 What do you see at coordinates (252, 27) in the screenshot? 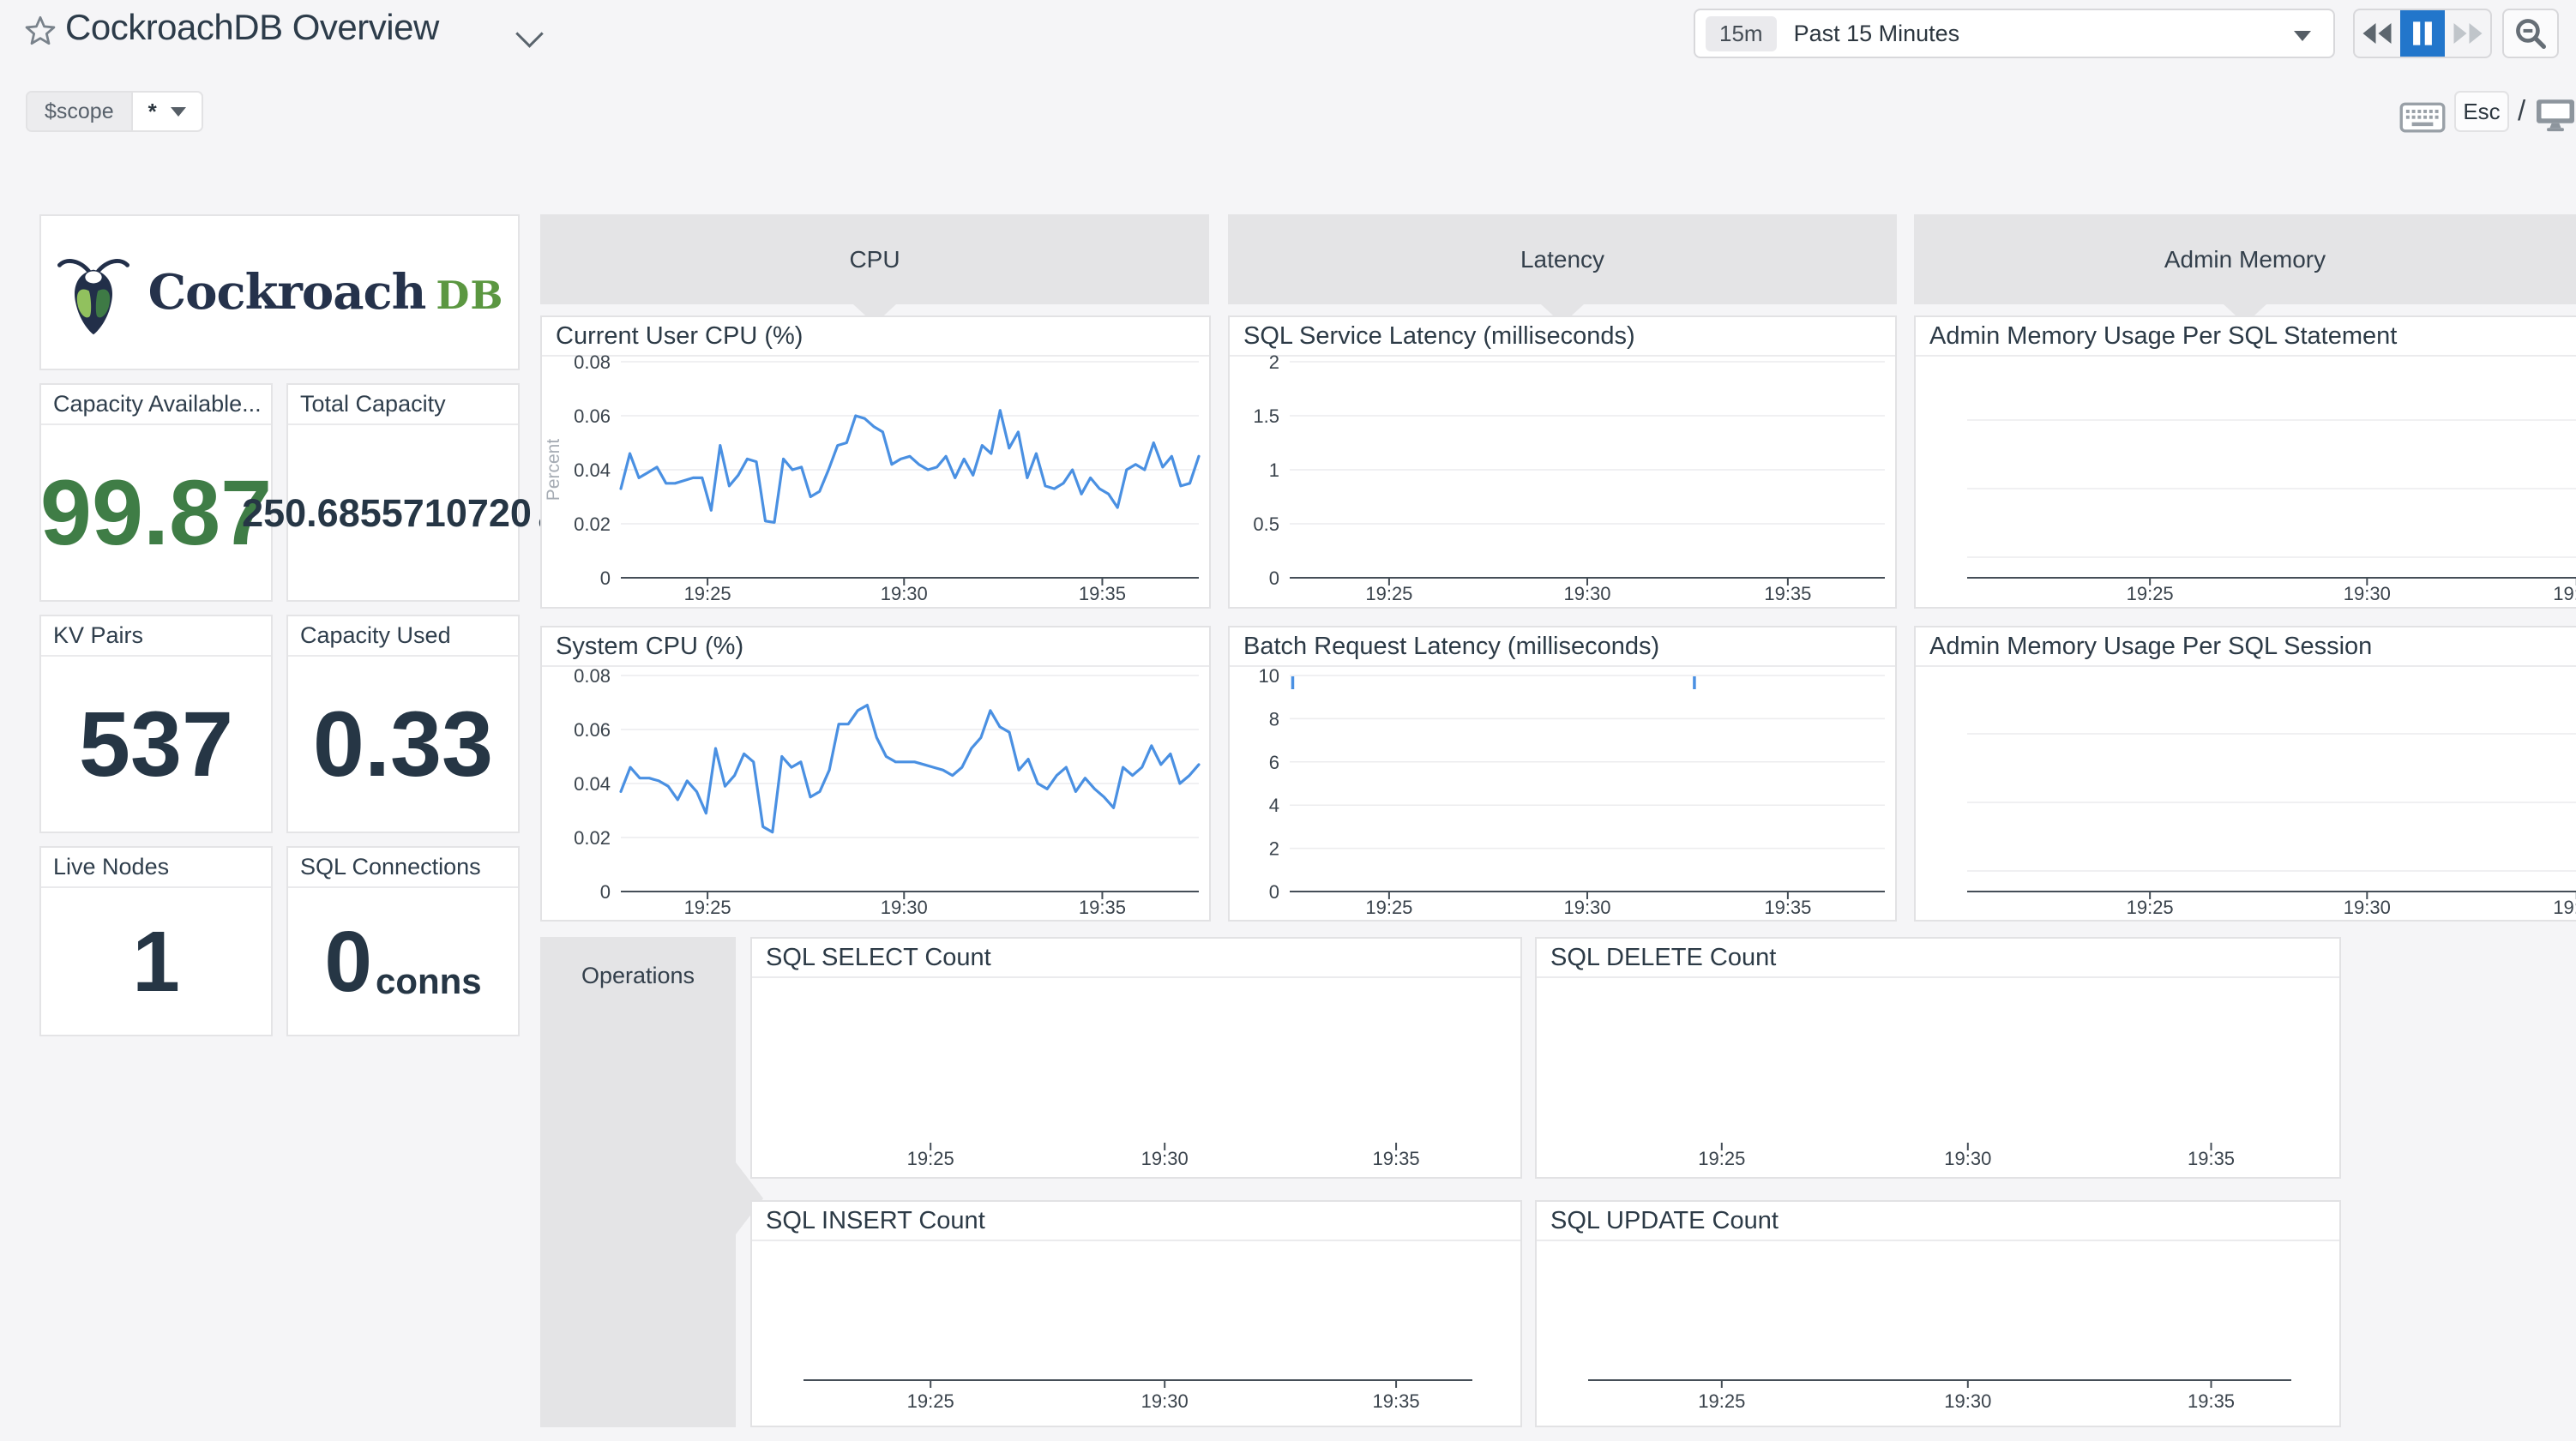
I see `page-title: CockroachDB Overview` at bounding box center [252, 27].